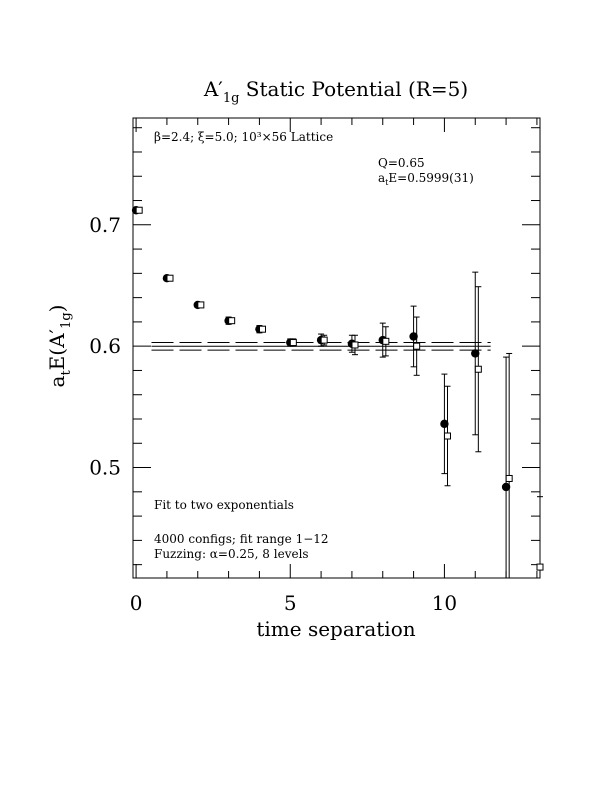  Describe the element at coordinates (105, 346) in the screenshot. I see `y-tick-label: 0.6` at that location.